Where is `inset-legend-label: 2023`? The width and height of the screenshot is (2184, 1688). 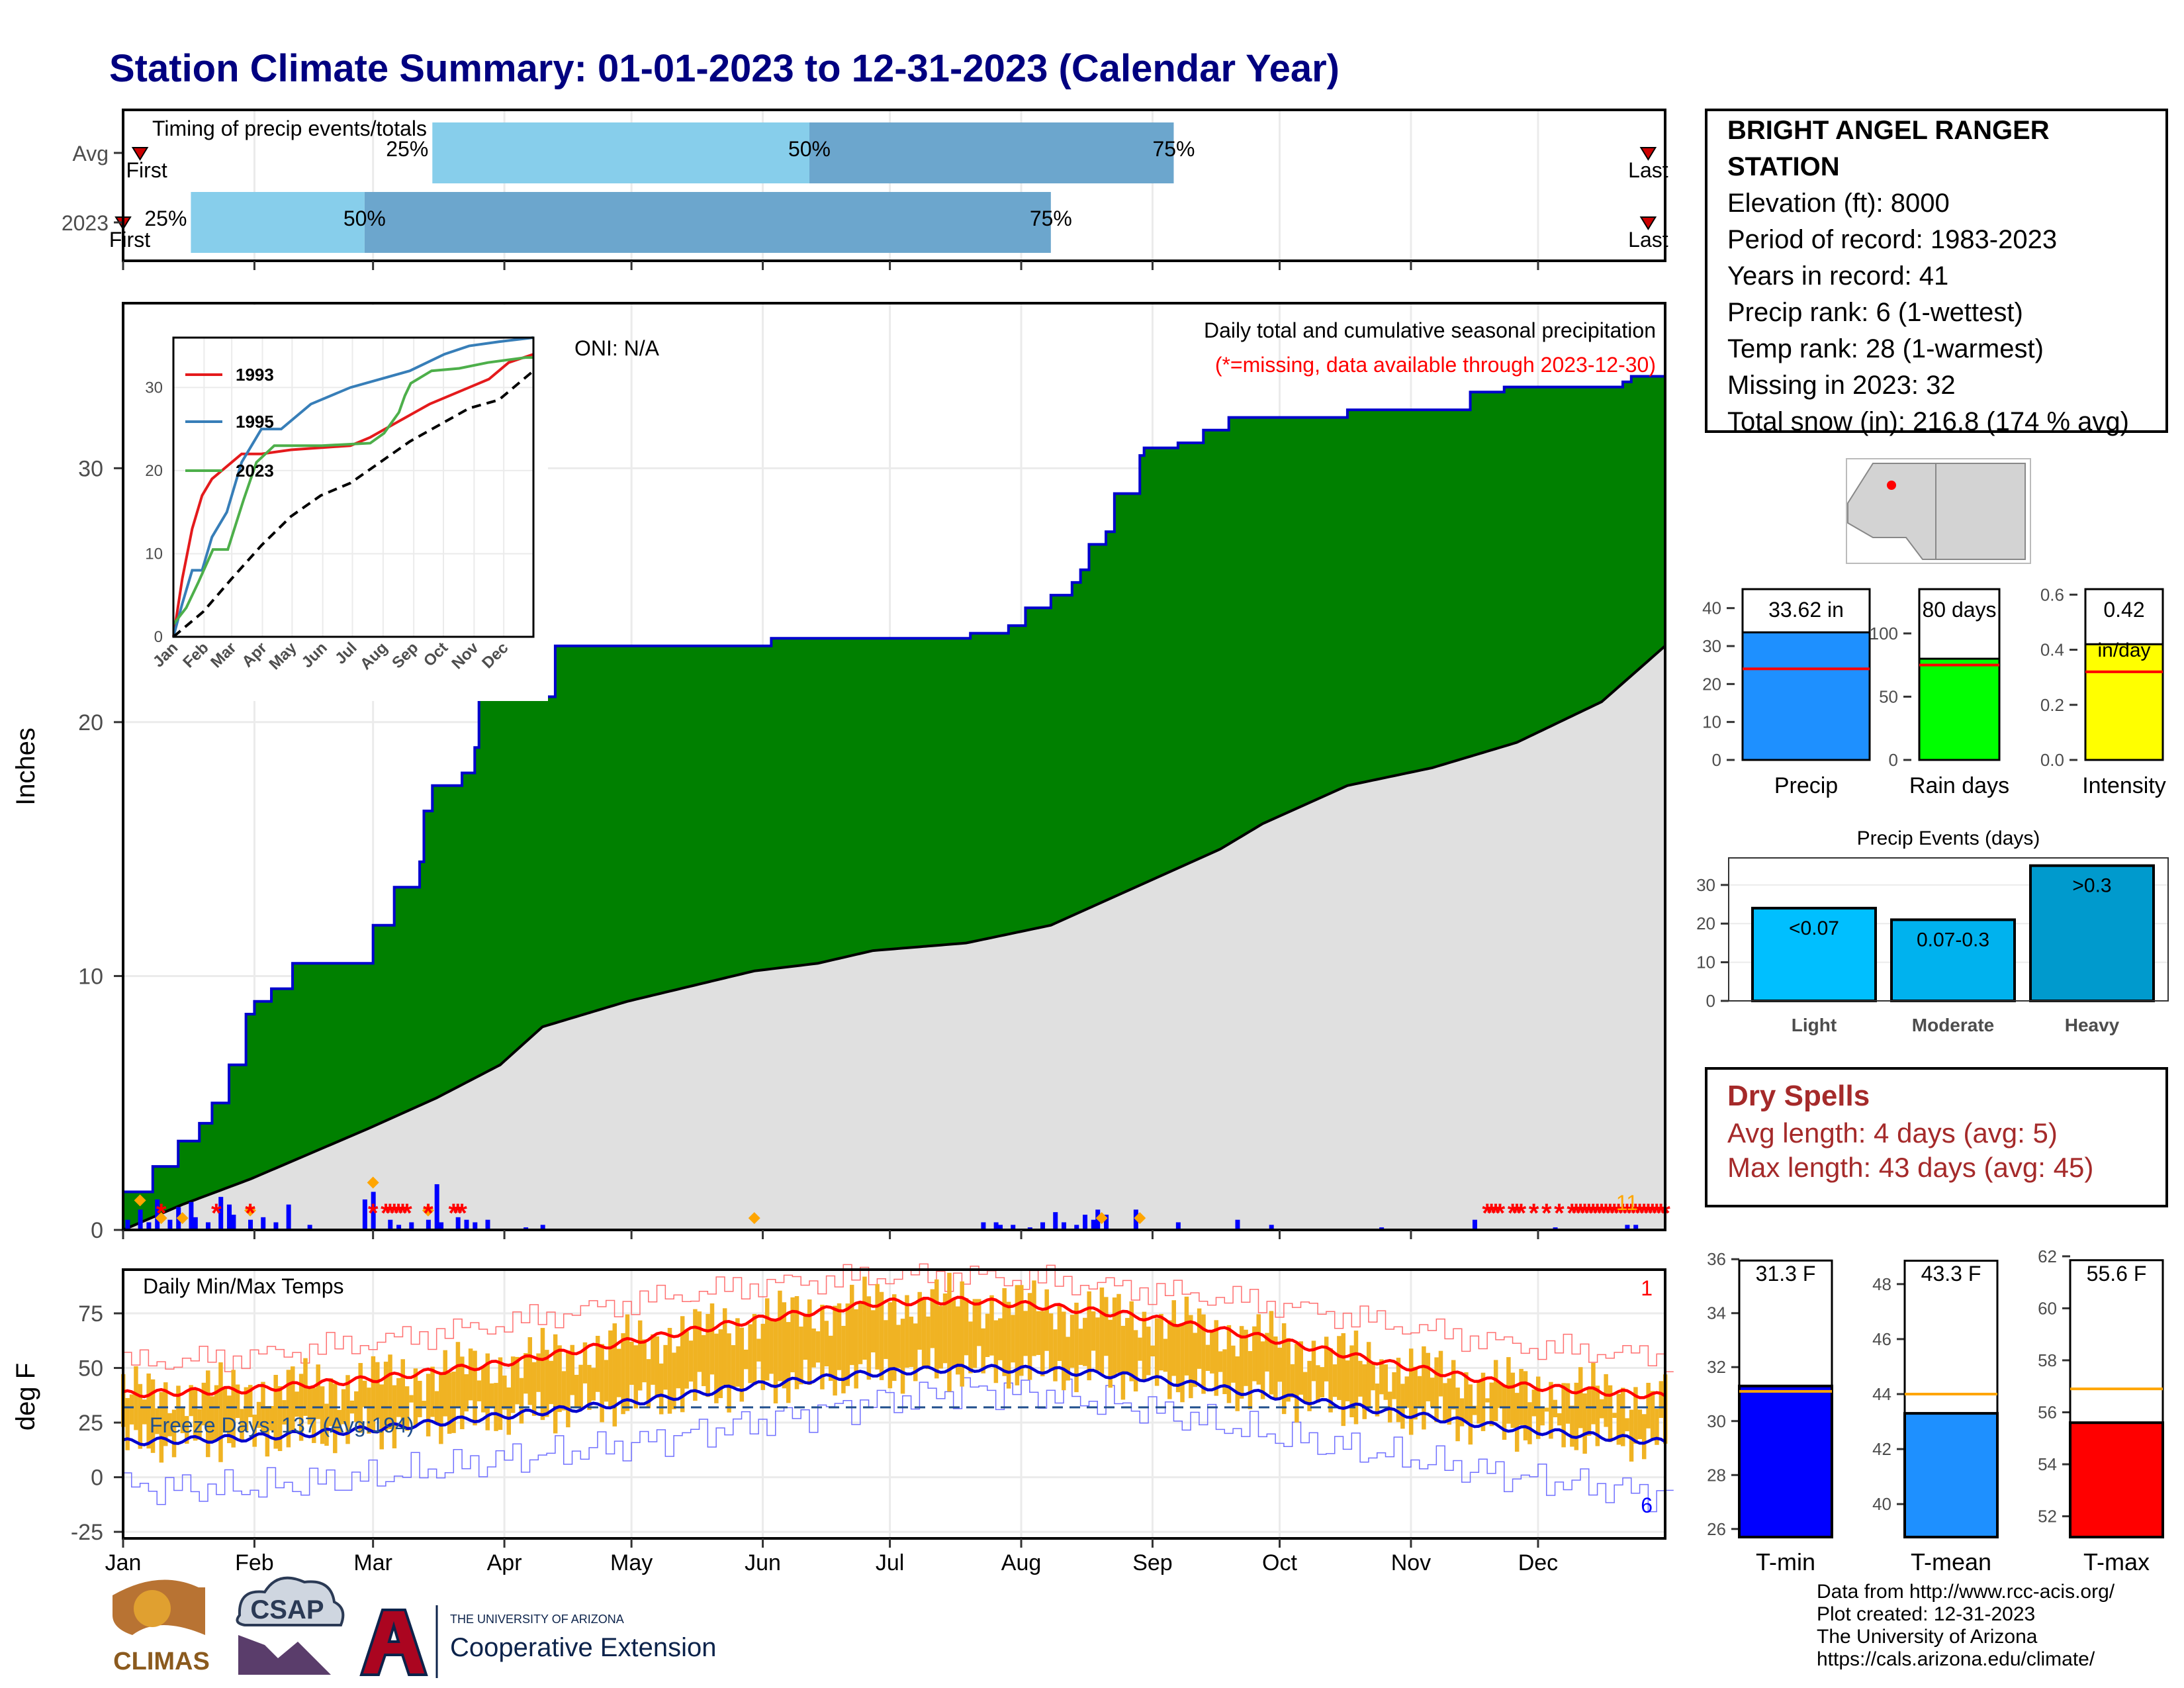 inset-legend-label: 2023 is located at coordinates (255, 471).